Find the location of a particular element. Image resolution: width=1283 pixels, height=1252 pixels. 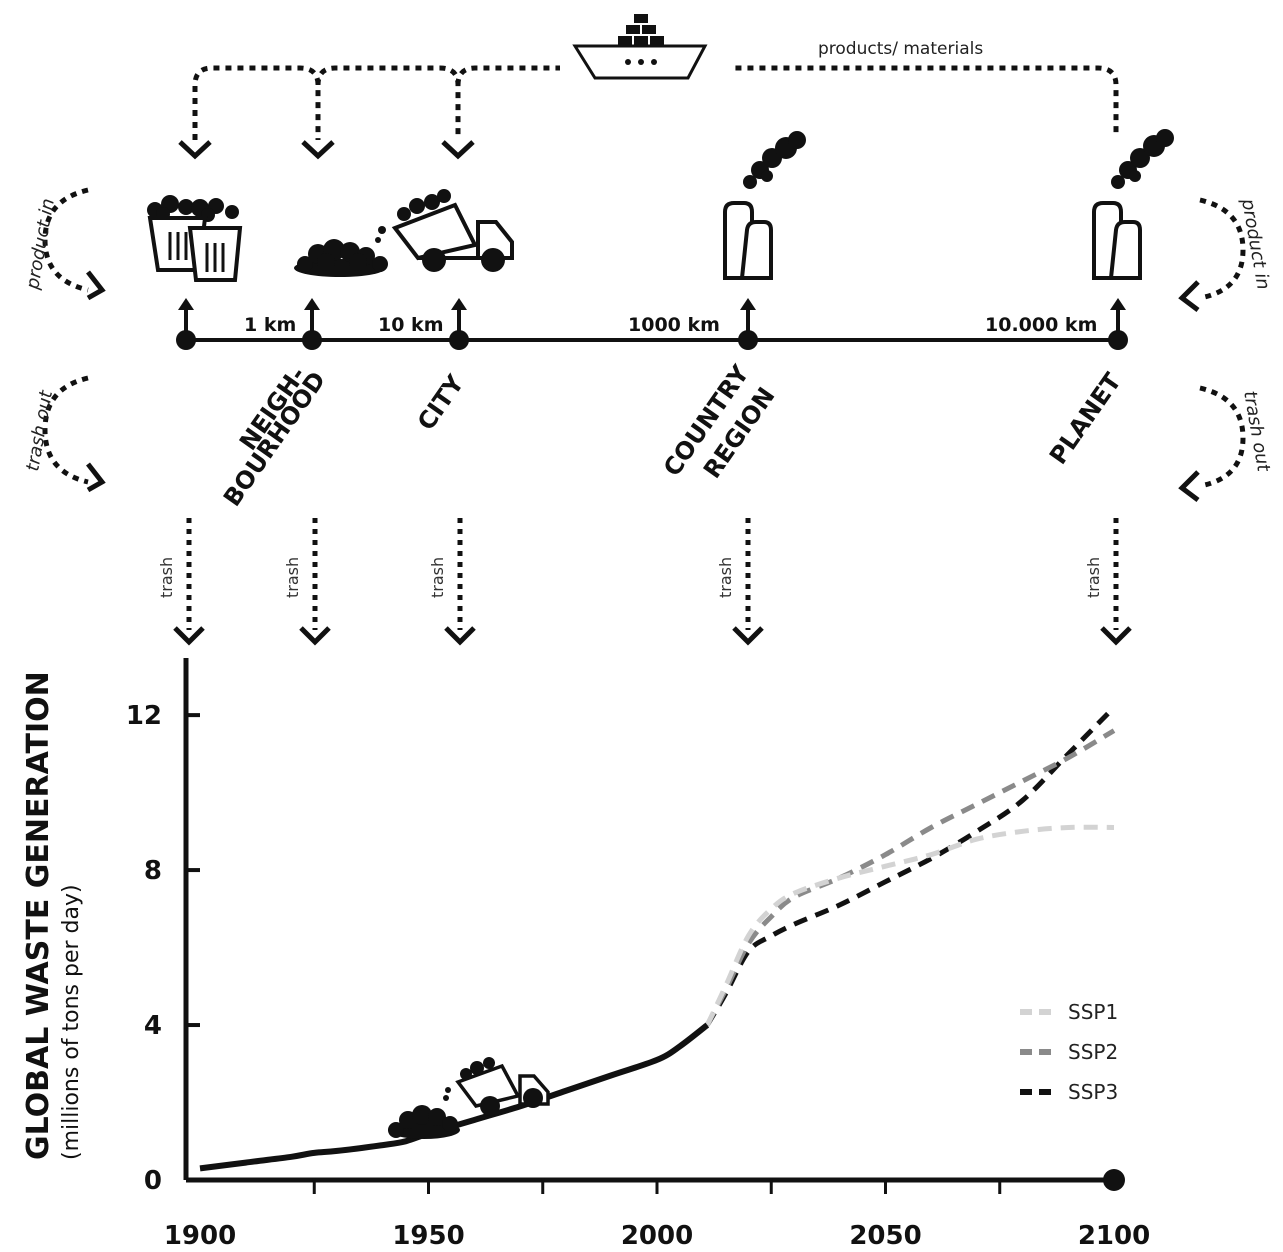

scale-point-household is located at coordinates (186, 324).